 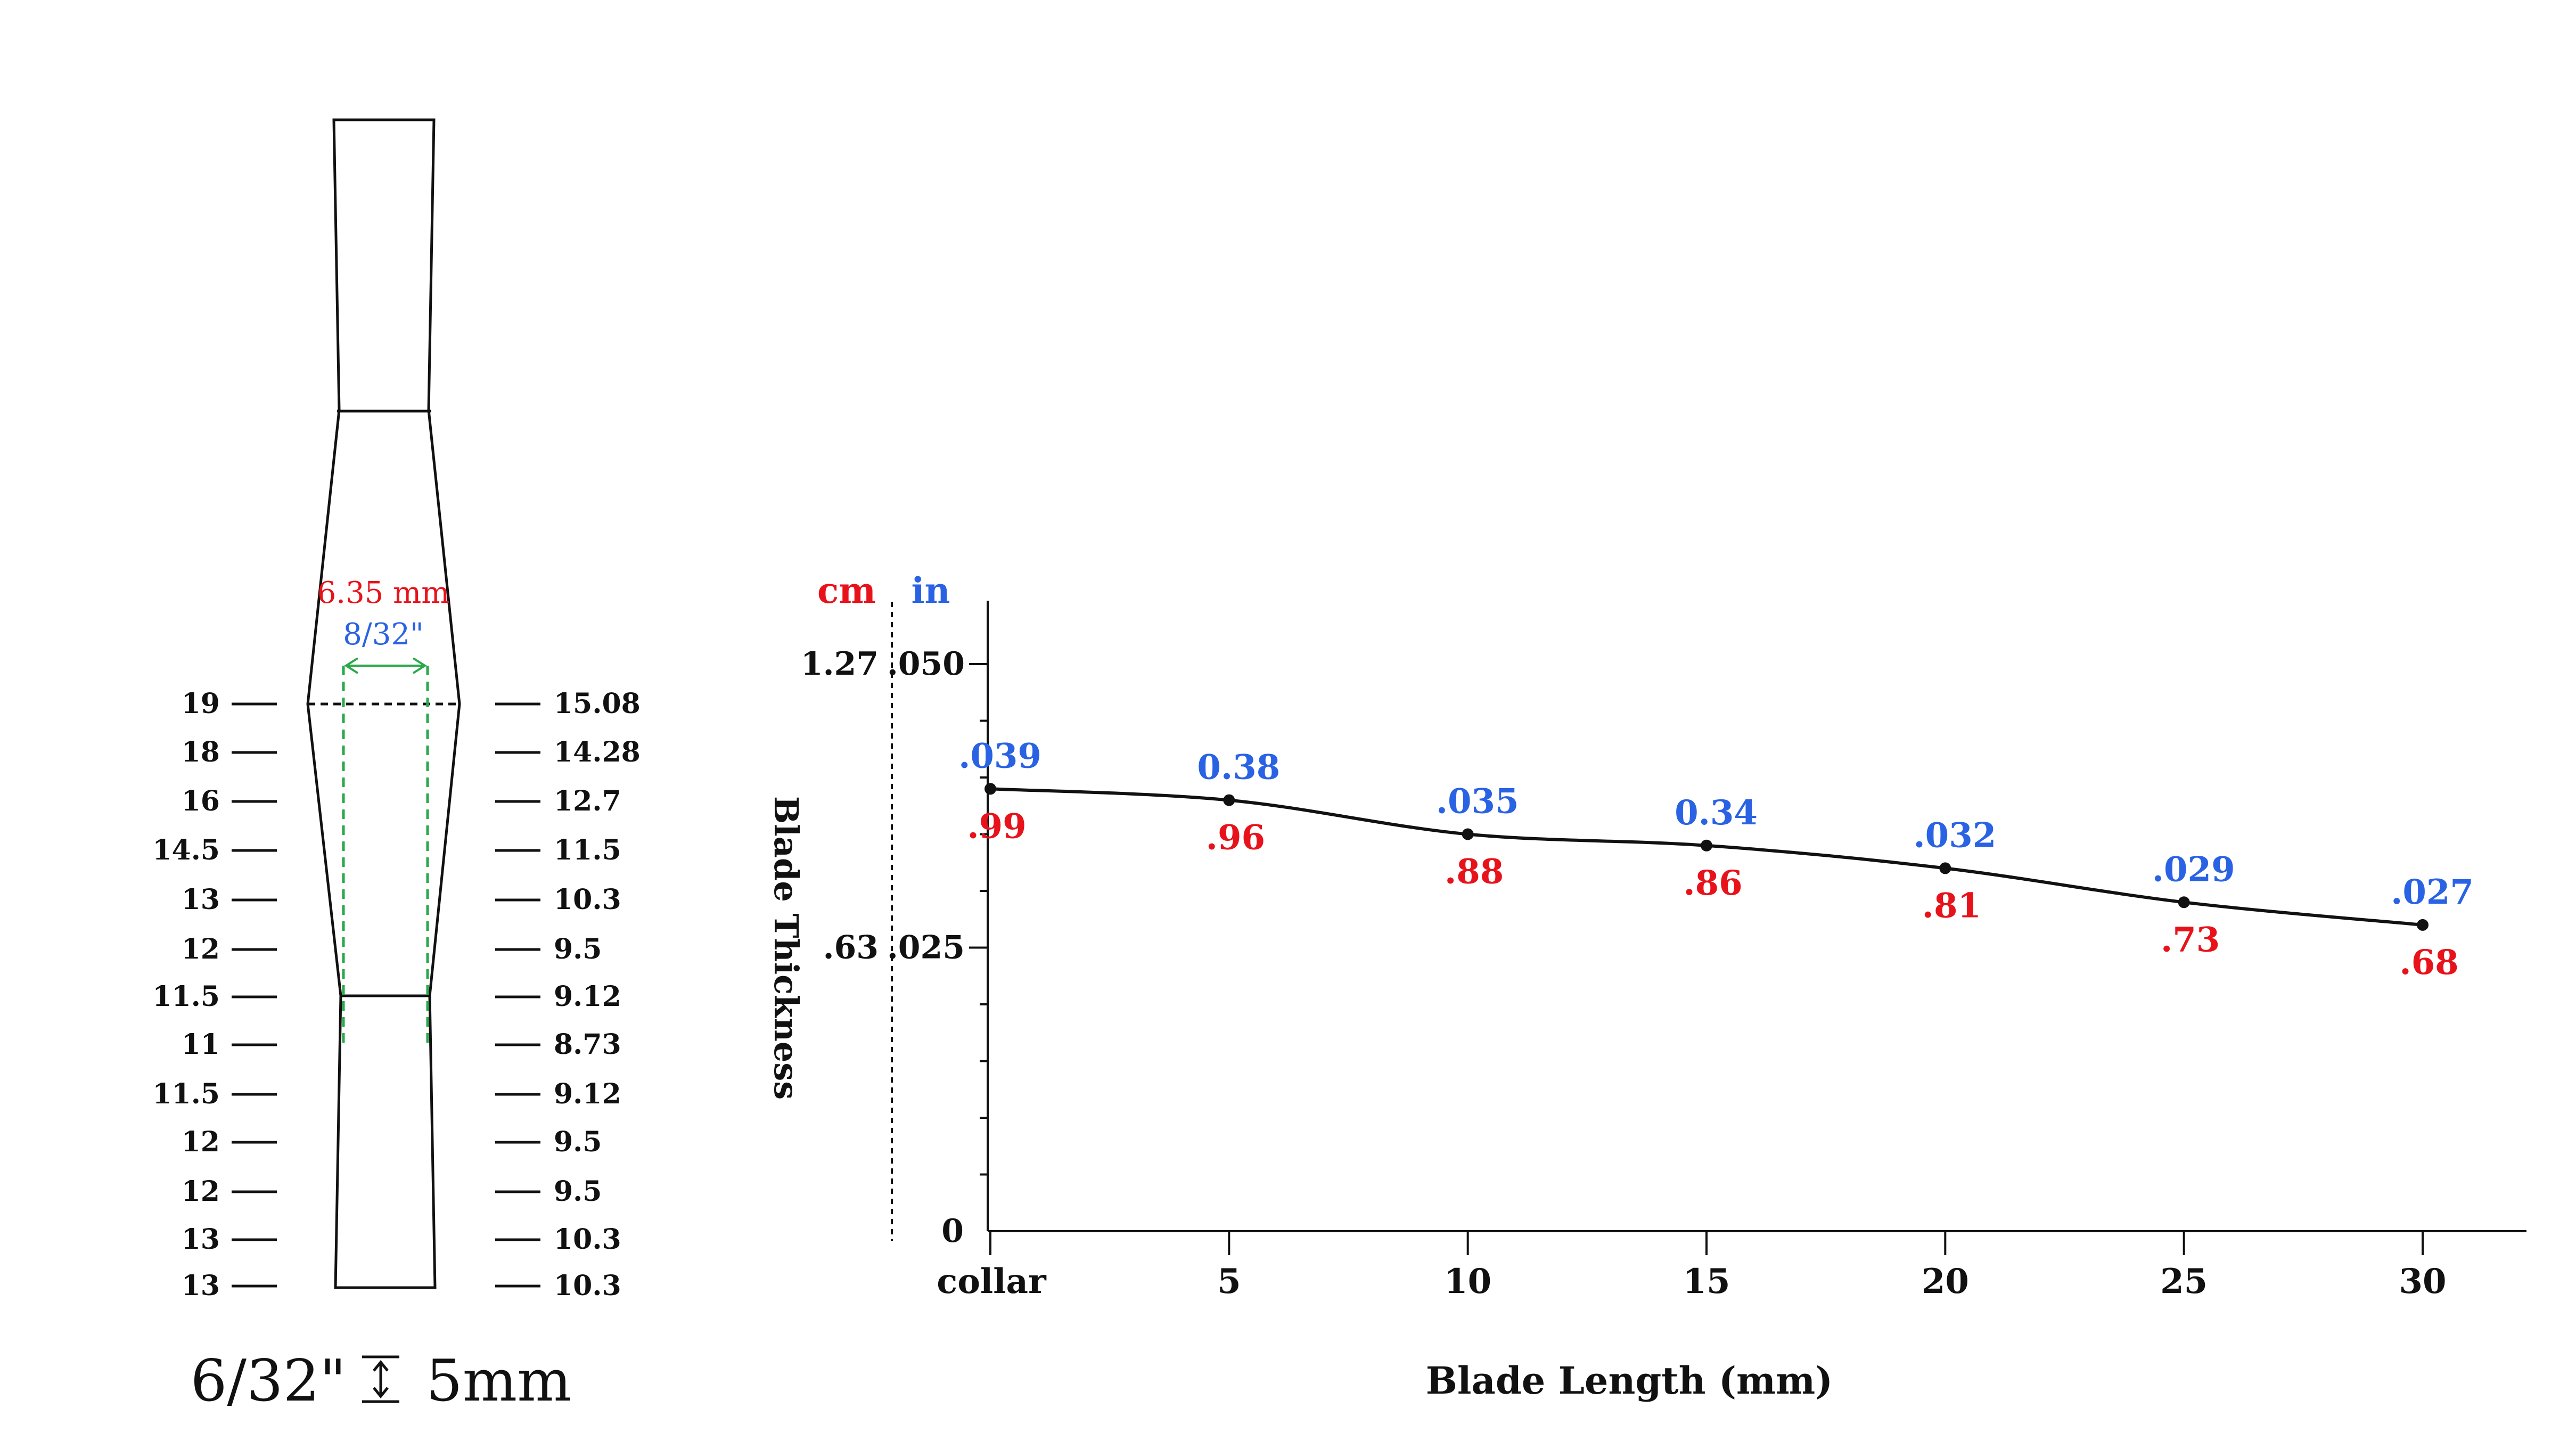 I want to click on y-tick-labels: .050 .025 0 1.27 .63, so click(x=883, y=947).